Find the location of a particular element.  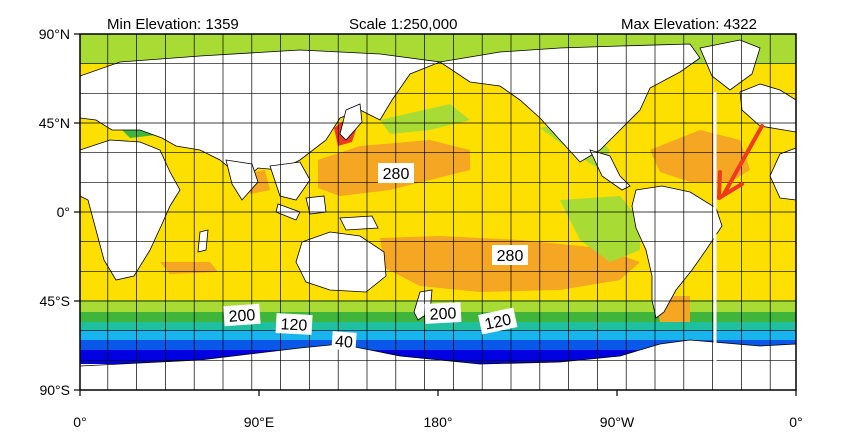

lightgreen-east-pacific is located at coordinates (600, 229).